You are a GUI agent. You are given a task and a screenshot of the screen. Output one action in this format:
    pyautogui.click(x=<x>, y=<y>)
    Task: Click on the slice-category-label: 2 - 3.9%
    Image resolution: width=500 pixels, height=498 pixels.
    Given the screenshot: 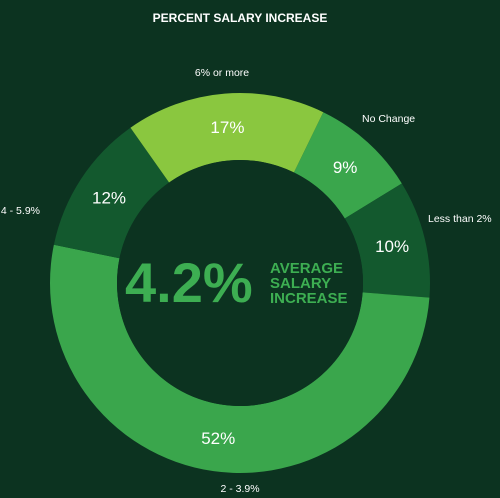 What is the action you would take?
    pyautogui.click(x=239, y=489)
    